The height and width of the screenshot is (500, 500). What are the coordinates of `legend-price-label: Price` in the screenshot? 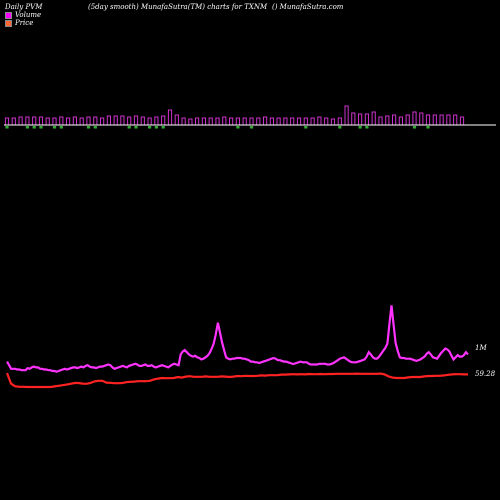 It's located at (24, 23).